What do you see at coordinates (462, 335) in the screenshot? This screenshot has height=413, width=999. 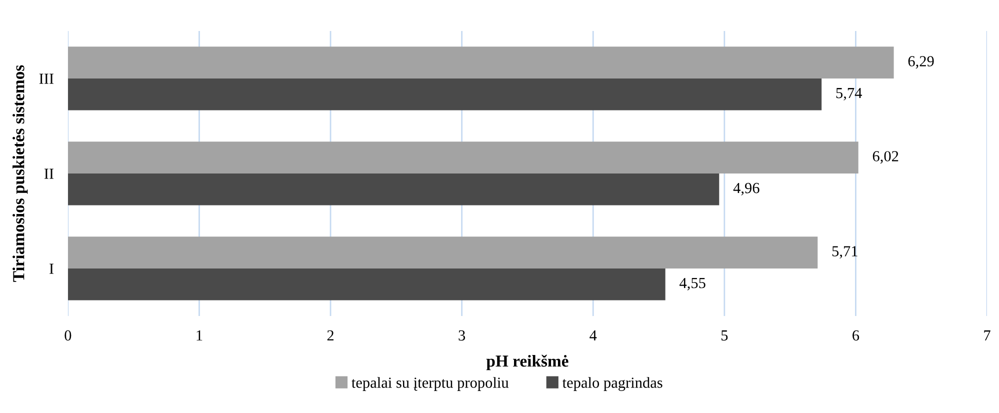 I see `x-tick-label: 3` at bounding box center [462, 335].